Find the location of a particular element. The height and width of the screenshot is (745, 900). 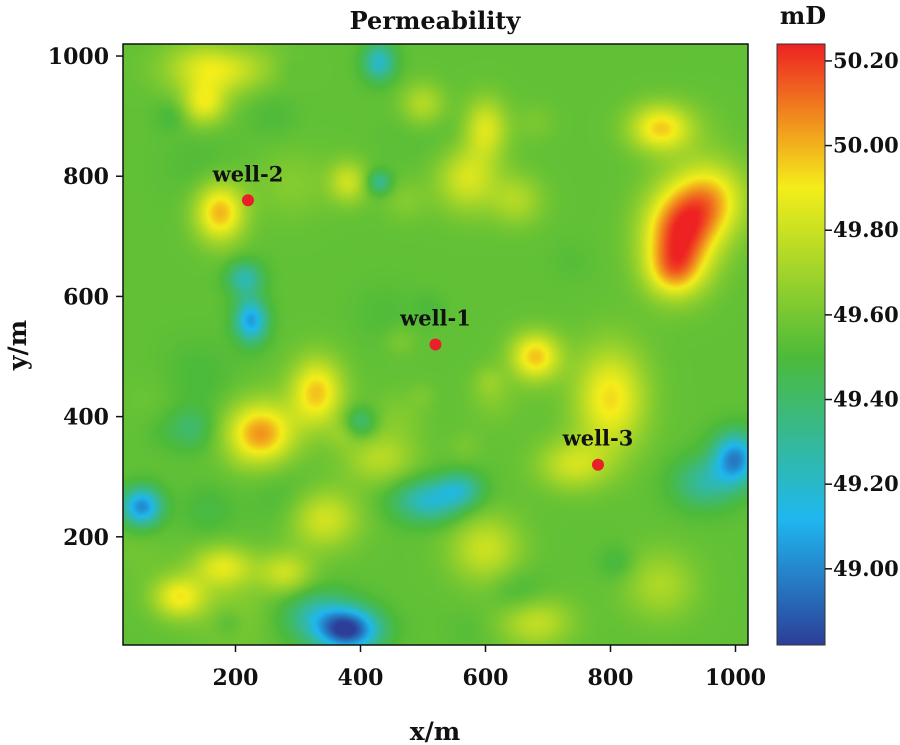

x-axis-title: x/m is located at coordinates (435, 731).